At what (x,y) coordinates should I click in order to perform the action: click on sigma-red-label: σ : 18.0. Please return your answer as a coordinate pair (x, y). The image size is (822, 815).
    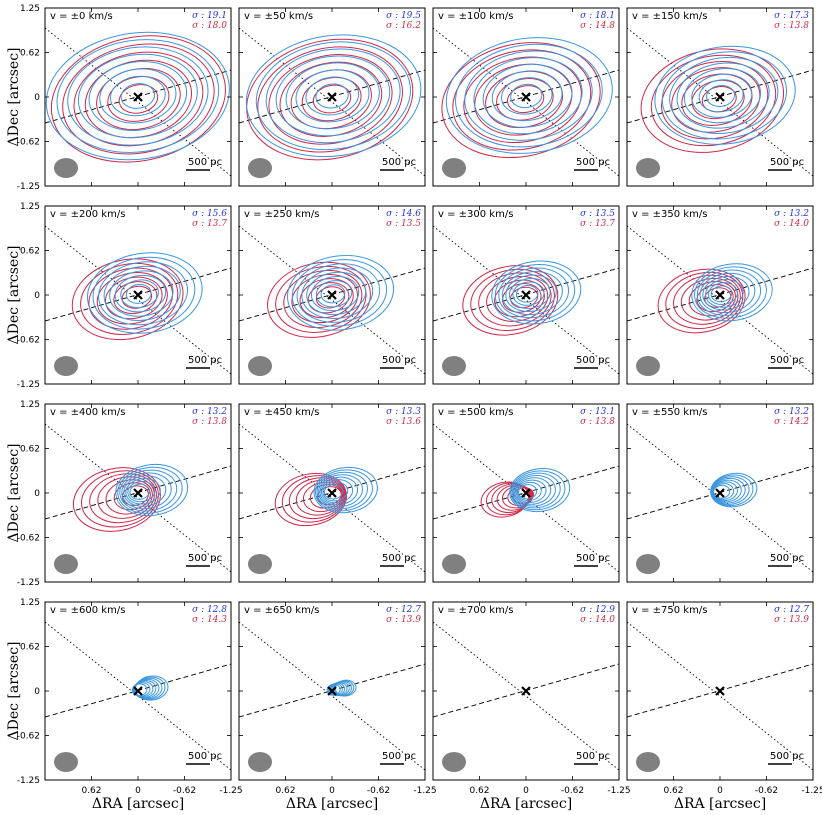
    Looking at the image, I should click on (209, 26).